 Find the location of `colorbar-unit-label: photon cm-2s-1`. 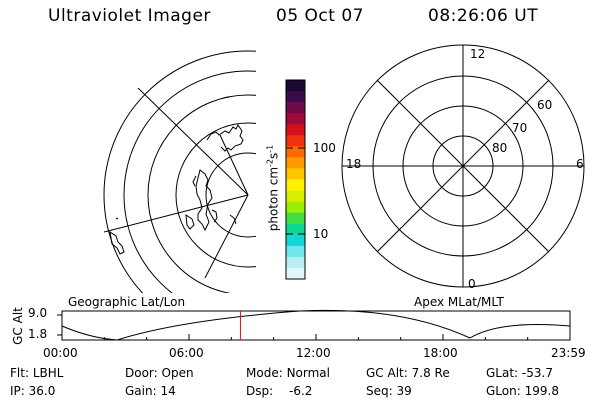

colorbar-unit-label: photon cm-2s-1 is located at coordinates (273, 188).